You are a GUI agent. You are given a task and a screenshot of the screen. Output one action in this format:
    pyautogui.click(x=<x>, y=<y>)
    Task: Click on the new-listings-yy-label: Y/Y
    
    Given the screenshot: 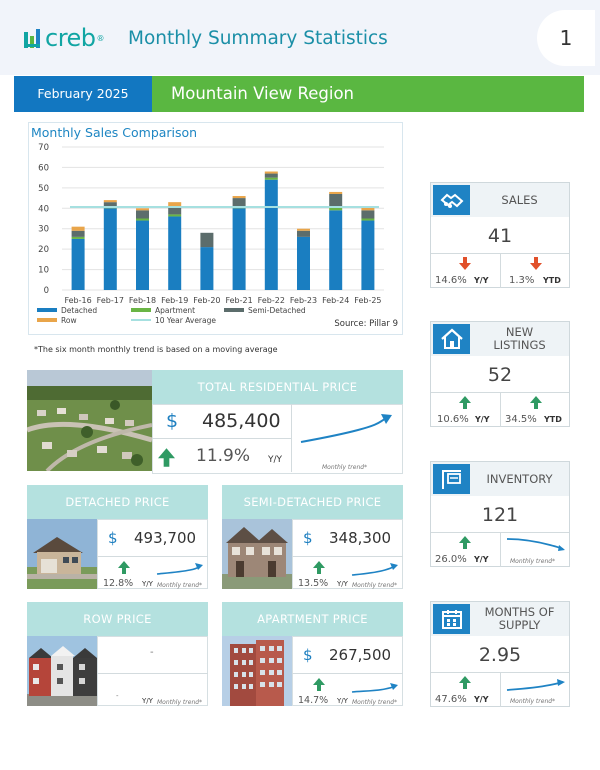 What is the action you would take?
    pyautogui.click(x=482, y=419)
    